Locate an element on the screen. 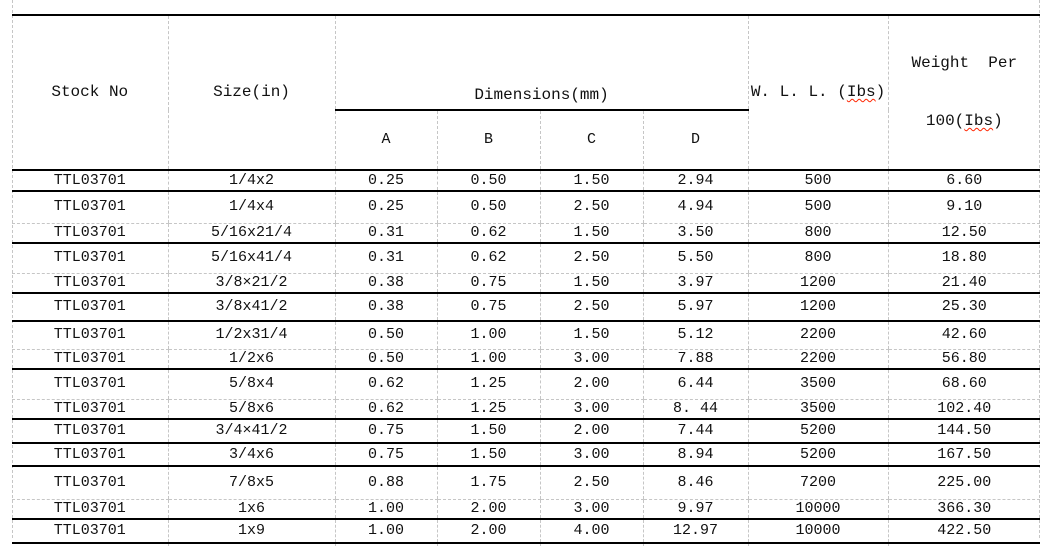 The image size is (1053, 546). misspelled-word-ibs: Ibs is located at coordinates (861, 91).